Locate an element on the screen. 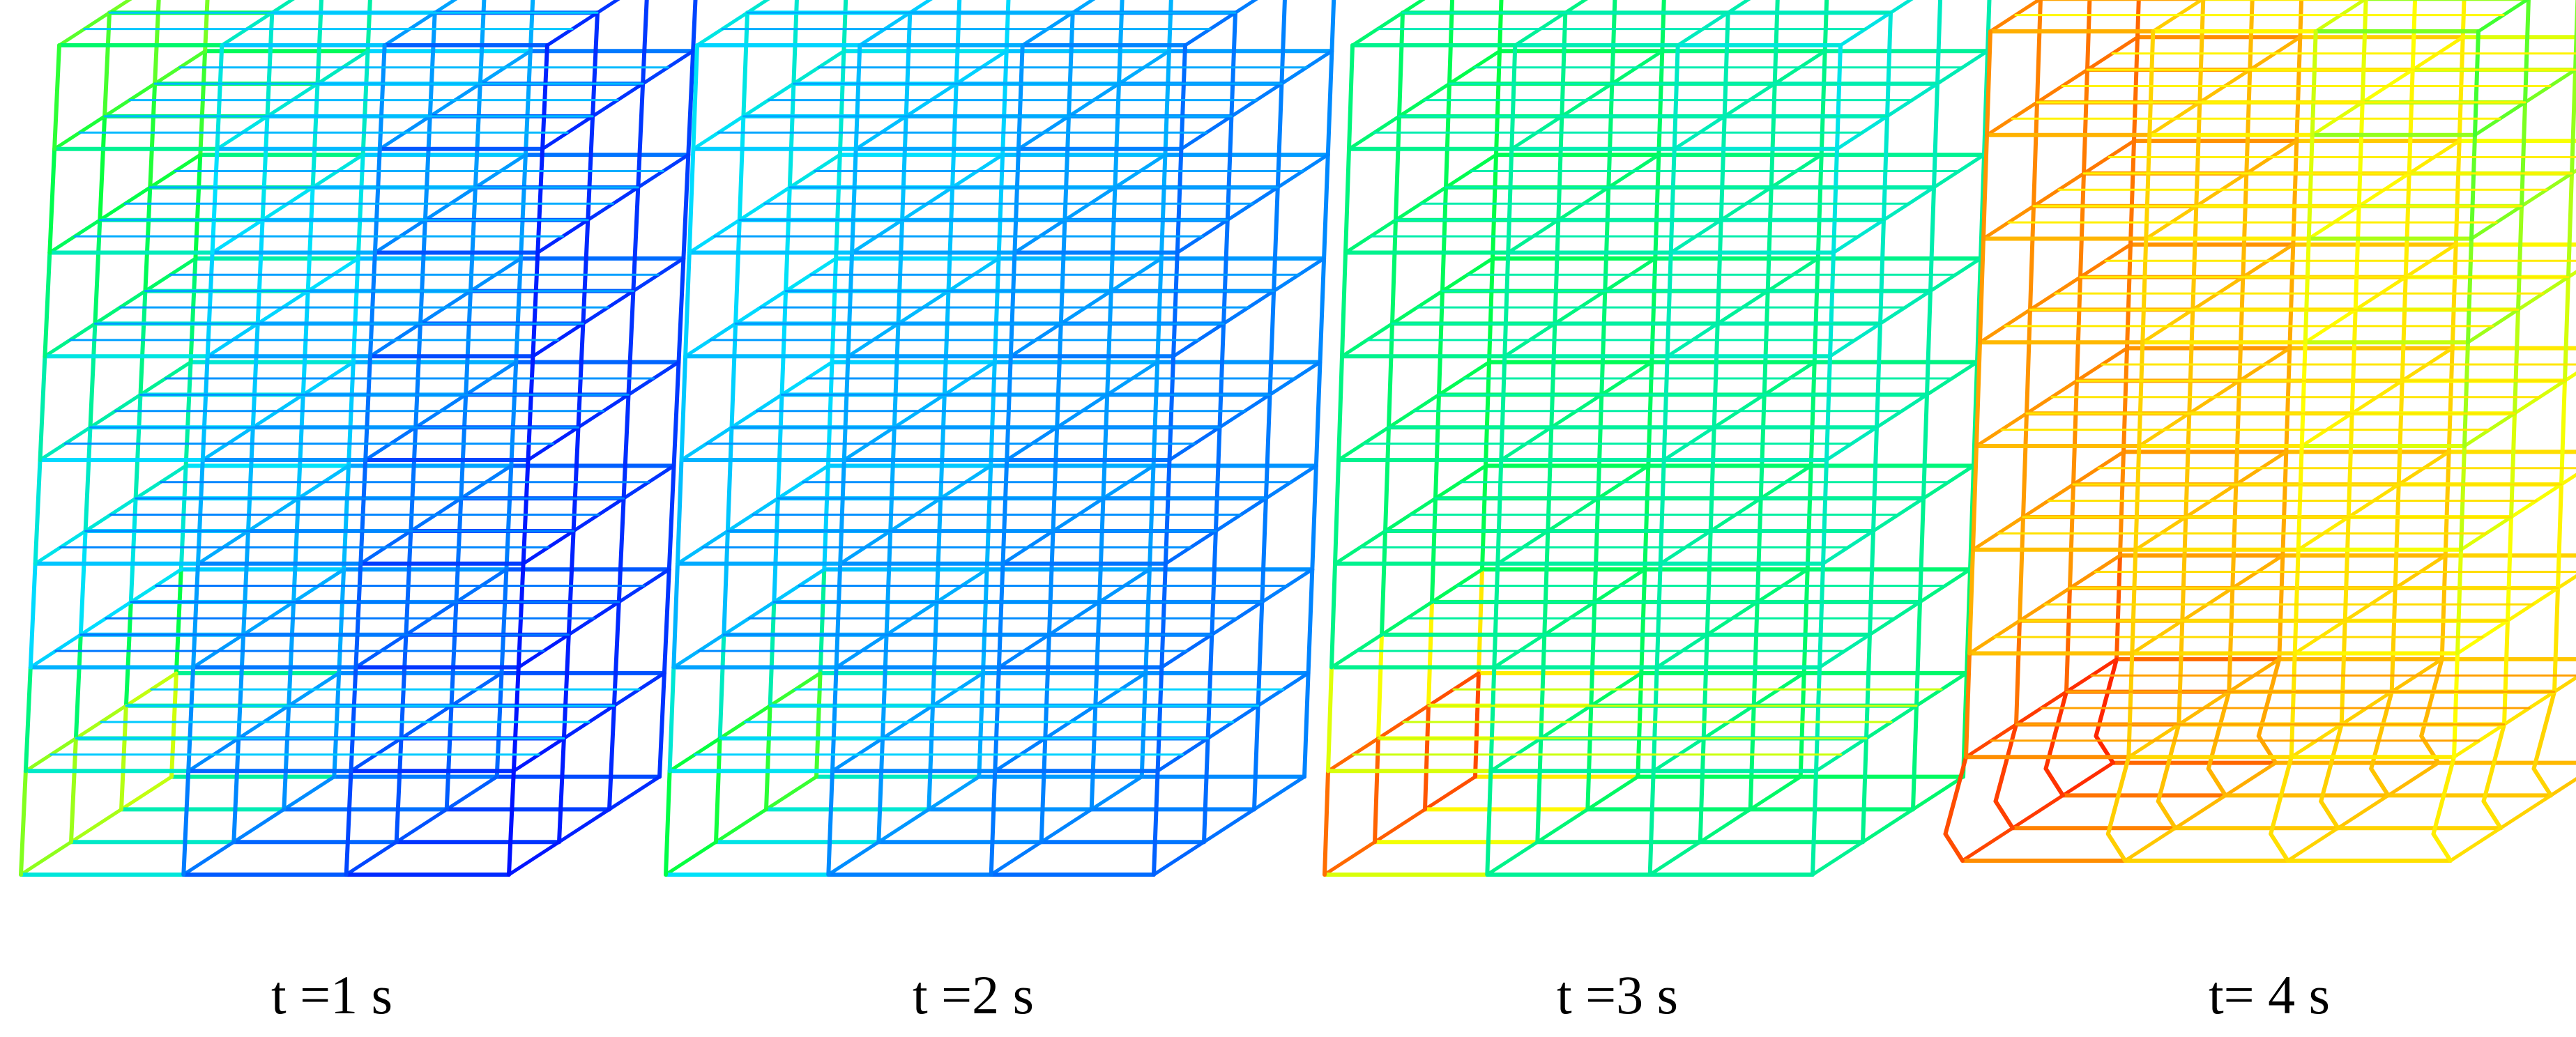 This screenshot has width=2576, height=1037. panel-1-caption: t =1 s is located at coordinates (332, 995).